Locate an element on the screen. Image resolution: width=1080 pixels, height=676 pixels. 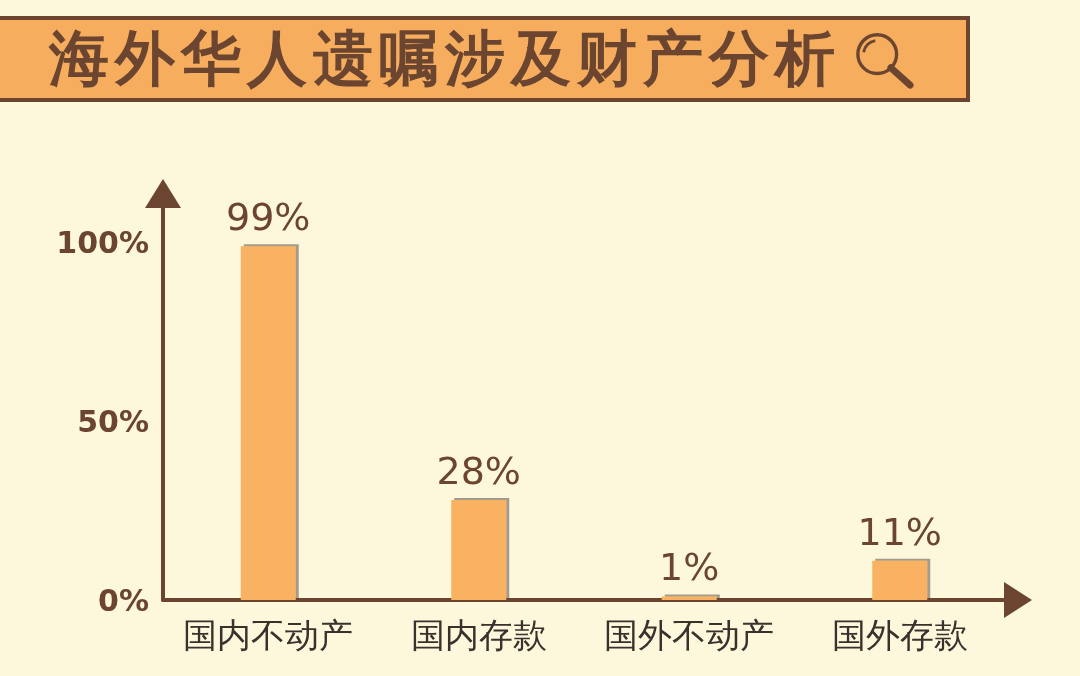
data-label: 28% is located at coordinates (478, 470).